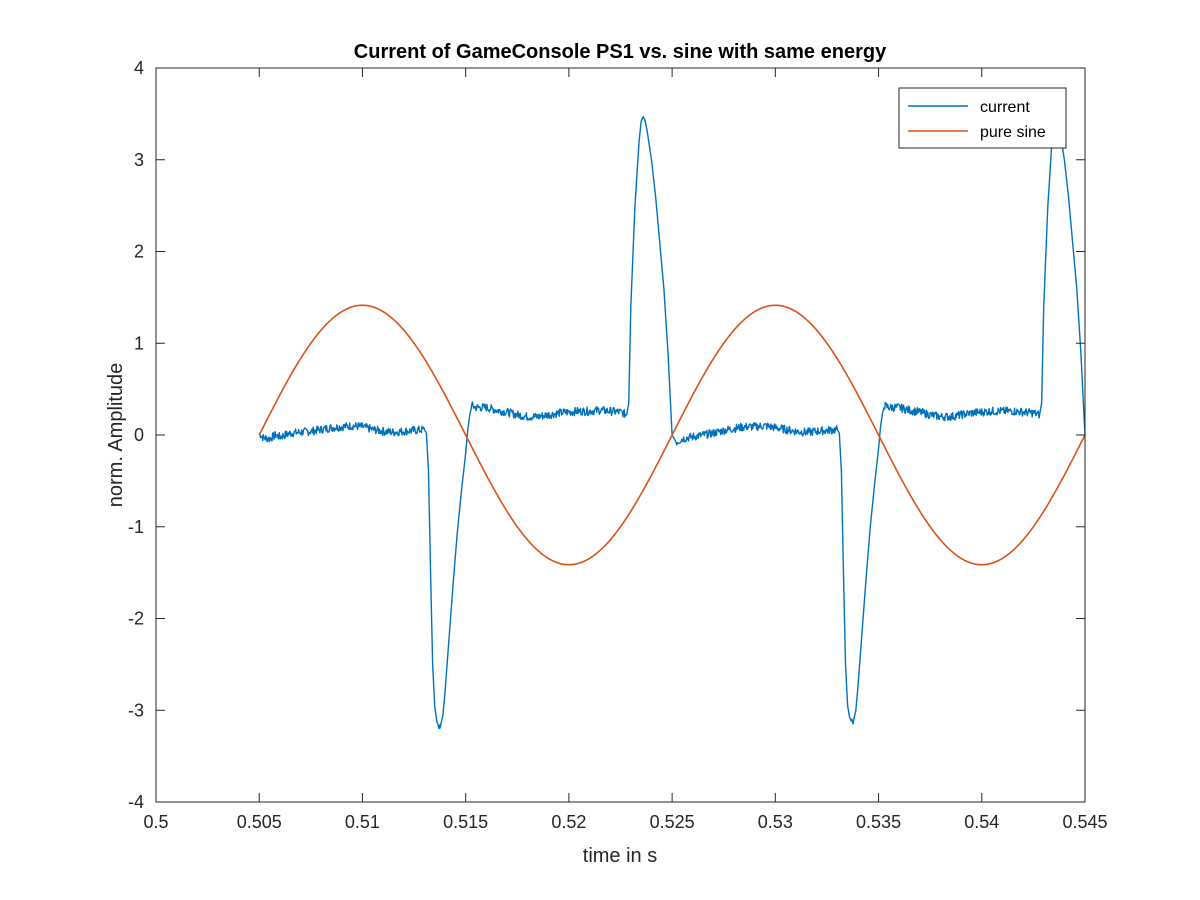 The image size is (1200, 900). What do you see at coordinates (259, 822) in the screenshot?
I see `x-tick-label: 0.505` at bounding box center [259, 822].